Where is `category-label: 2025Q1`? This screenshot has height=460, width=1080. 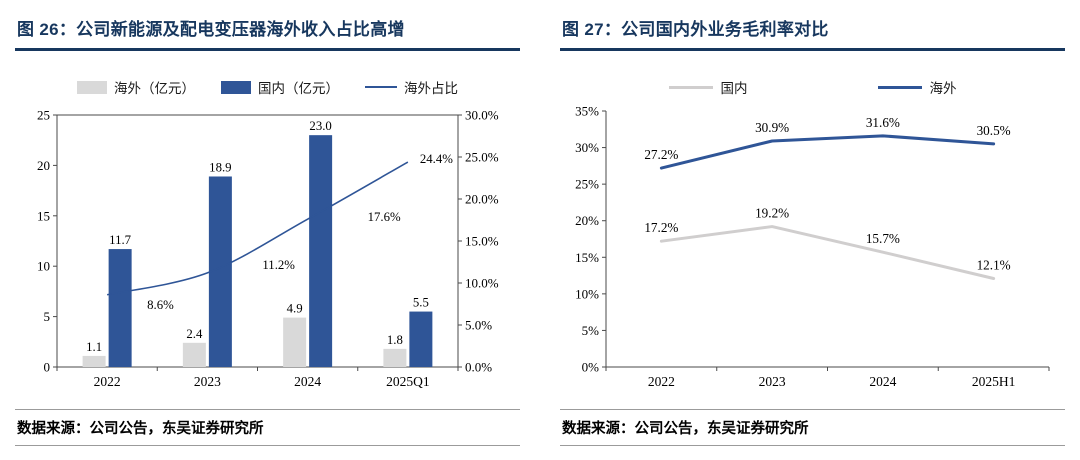
category-label: 2025Q1 is located at coordinates (408, 381).